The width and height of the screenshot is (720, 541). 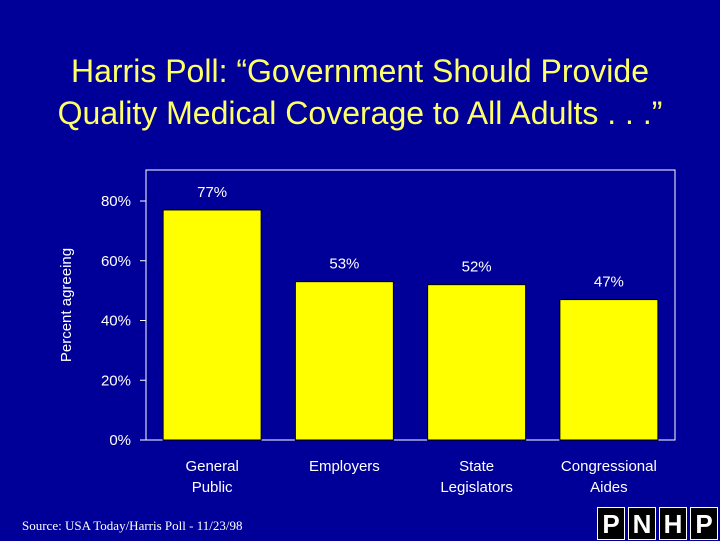 I want to click on y-tick-label: 20%, so click(x=116, y=380).